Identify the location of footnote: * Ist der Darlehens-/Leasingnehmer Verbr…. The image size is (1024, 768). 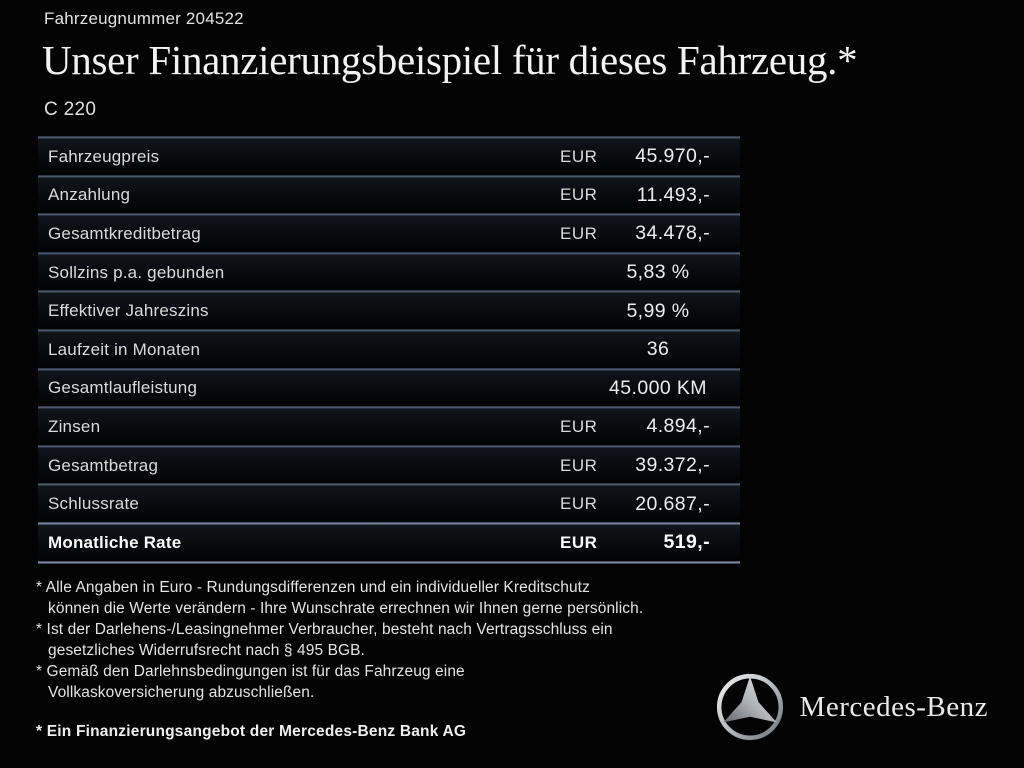
(324, 640).